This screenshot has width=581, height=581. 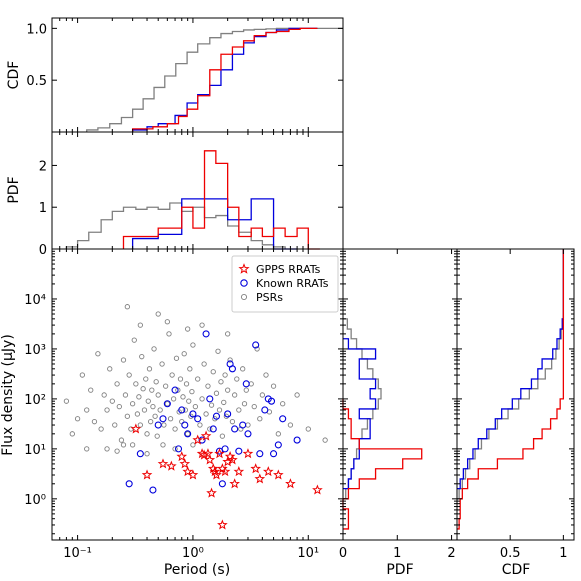 What do you see at coordinates (511, 389) in the screenshot?
I see `cdf-flux-series-gpps-rrats` at bounding box center [511, 389].